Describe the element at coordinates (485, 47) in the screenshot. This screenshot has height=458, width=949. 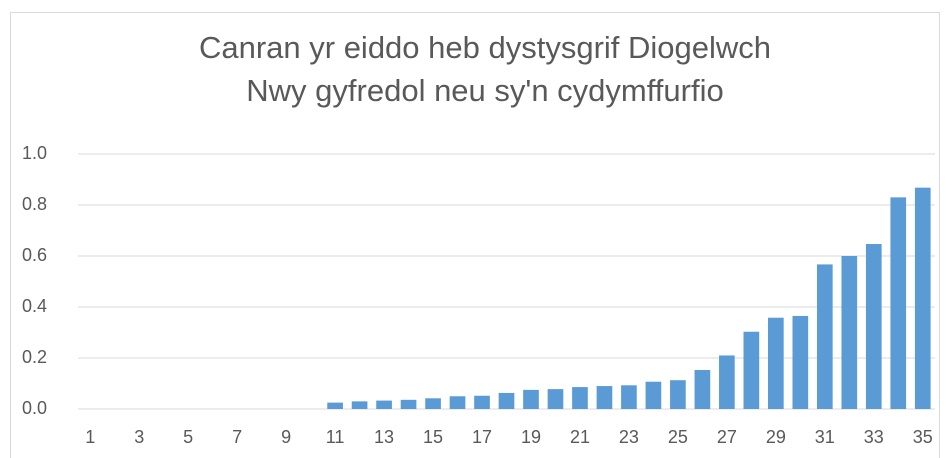
I see `chart-title: Canran yr eiddo heb dystysgrif Diogelwch` at that location.